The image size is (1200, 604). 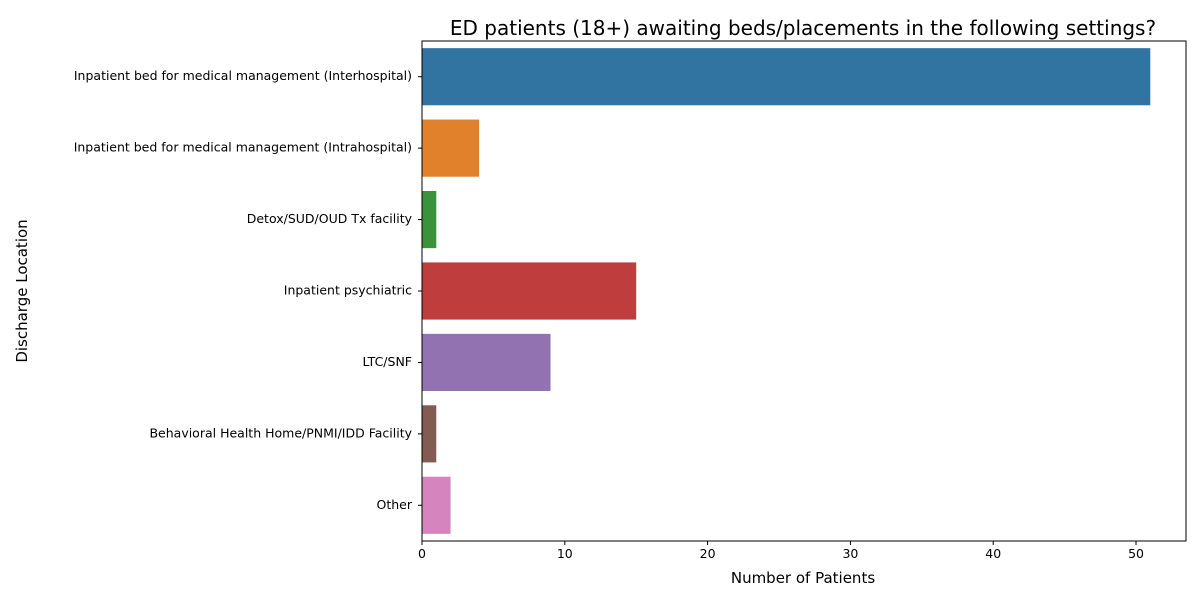 What do you see at coordinates (708, 553) in the screenshot?
I see `x-tick-label-2: 20` at bounding box center [708, 553].